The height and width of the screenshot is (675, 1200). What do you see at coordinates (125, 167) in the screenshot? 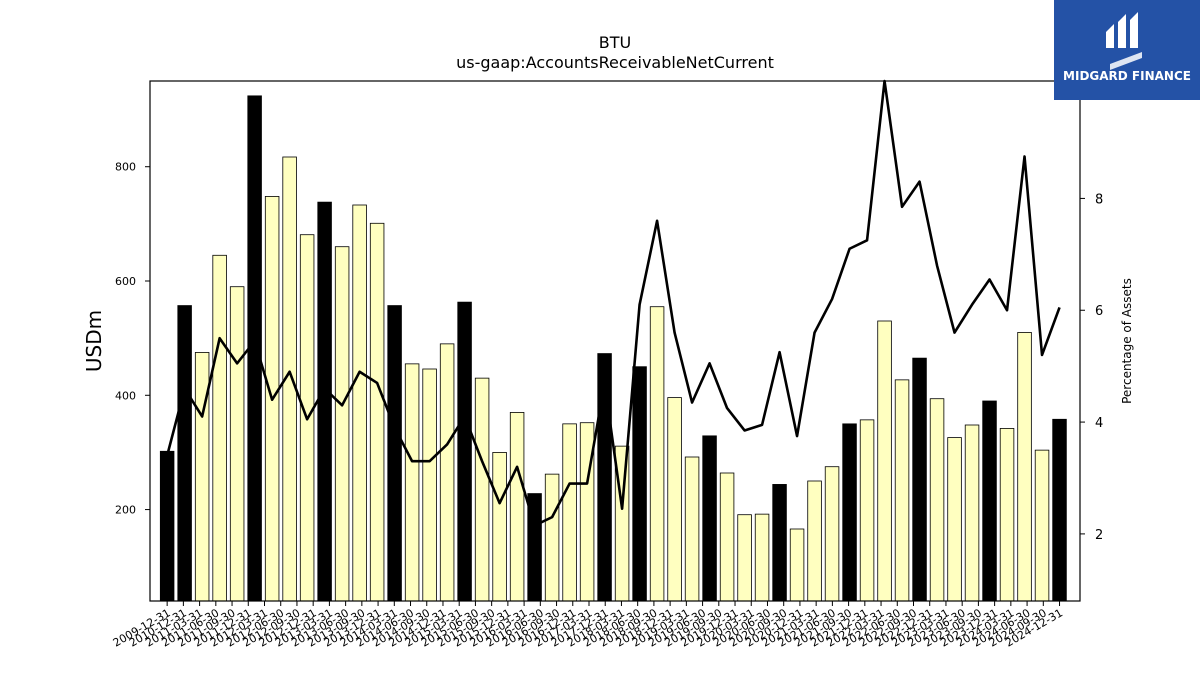
I see `left-y-tick-label: 800` at bounding box center [125, 167].